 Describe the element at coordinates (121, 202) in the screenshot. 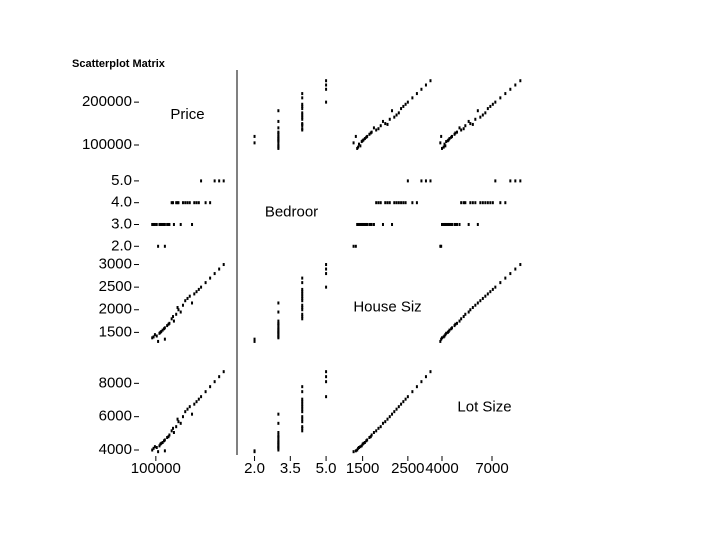

I see `y-tick-label: 4.0` at that location.